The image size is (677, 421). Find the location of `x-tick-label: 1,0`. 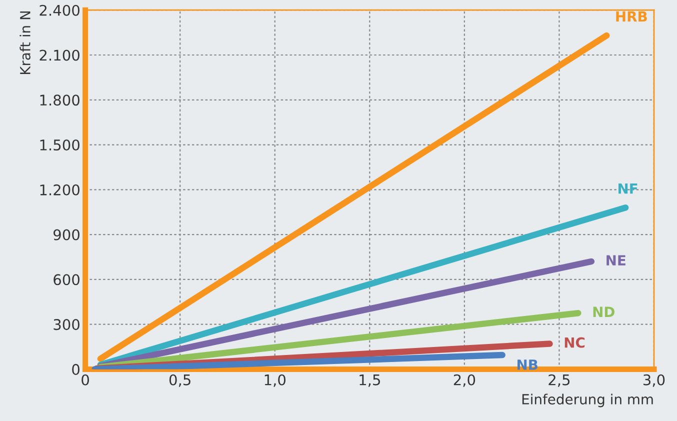

x-tick-label: 1,0 is located at coordinates (275, 380).